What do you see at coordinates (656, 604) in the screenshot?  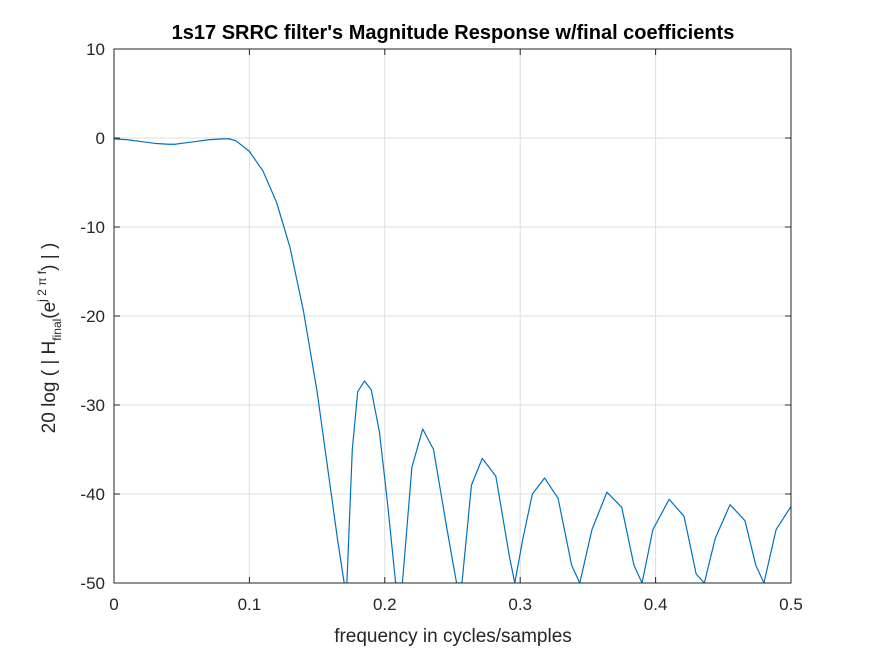 I see `x-tick-label: 0.4` at bounding box center [656, 604].